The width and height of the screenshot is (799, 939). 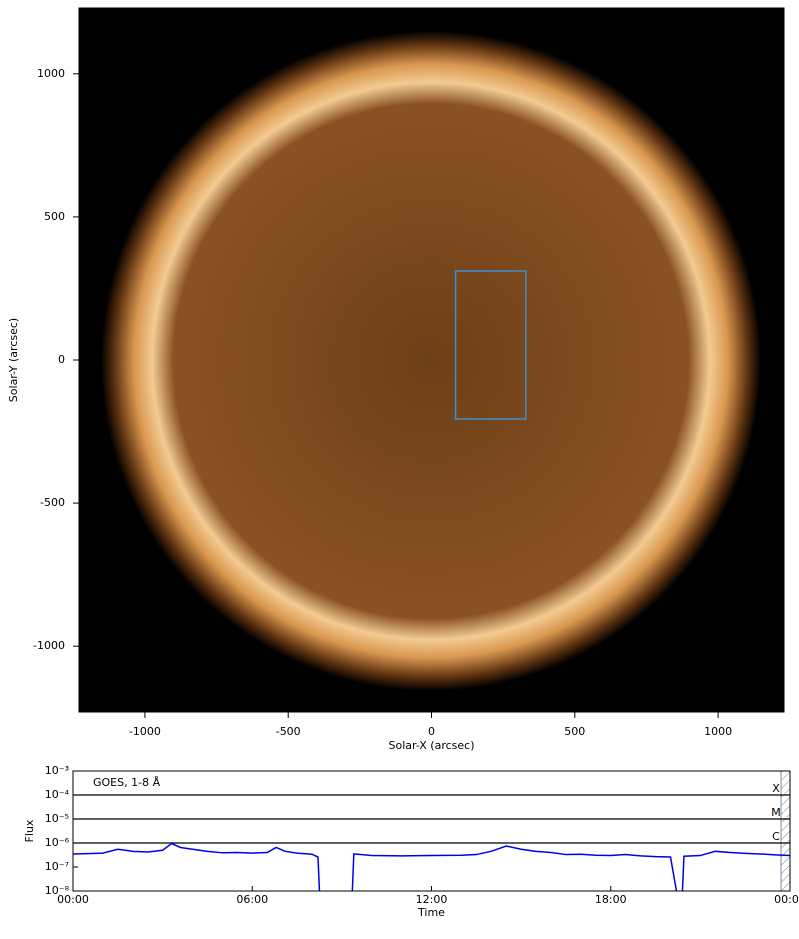 What do you see at coordinates (29, 830) in the screenshot?
I see `y-axis-label: Flux` at bounding box center [29, 830].